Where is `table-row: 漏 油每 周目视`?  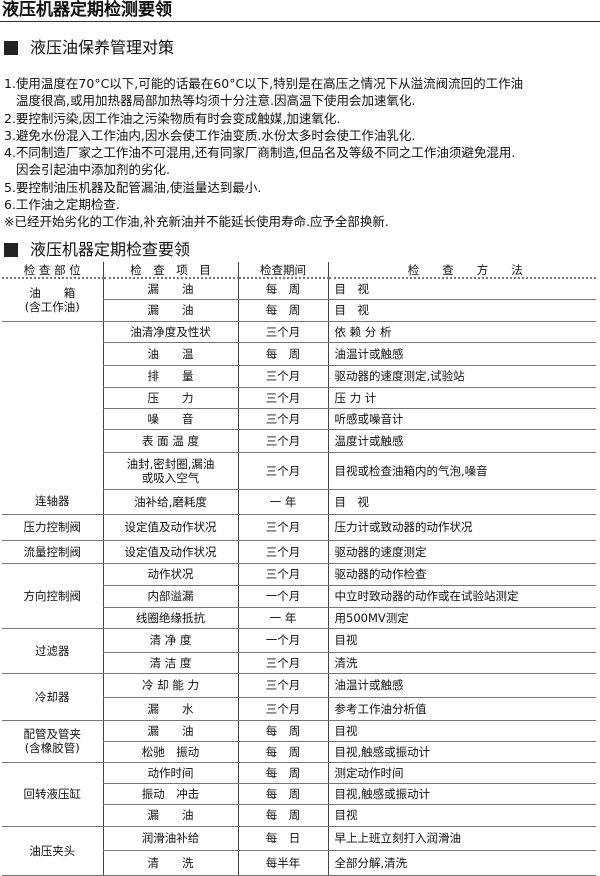
table-row: 漏 油每 周目视 is located at coordinates (299, 815).